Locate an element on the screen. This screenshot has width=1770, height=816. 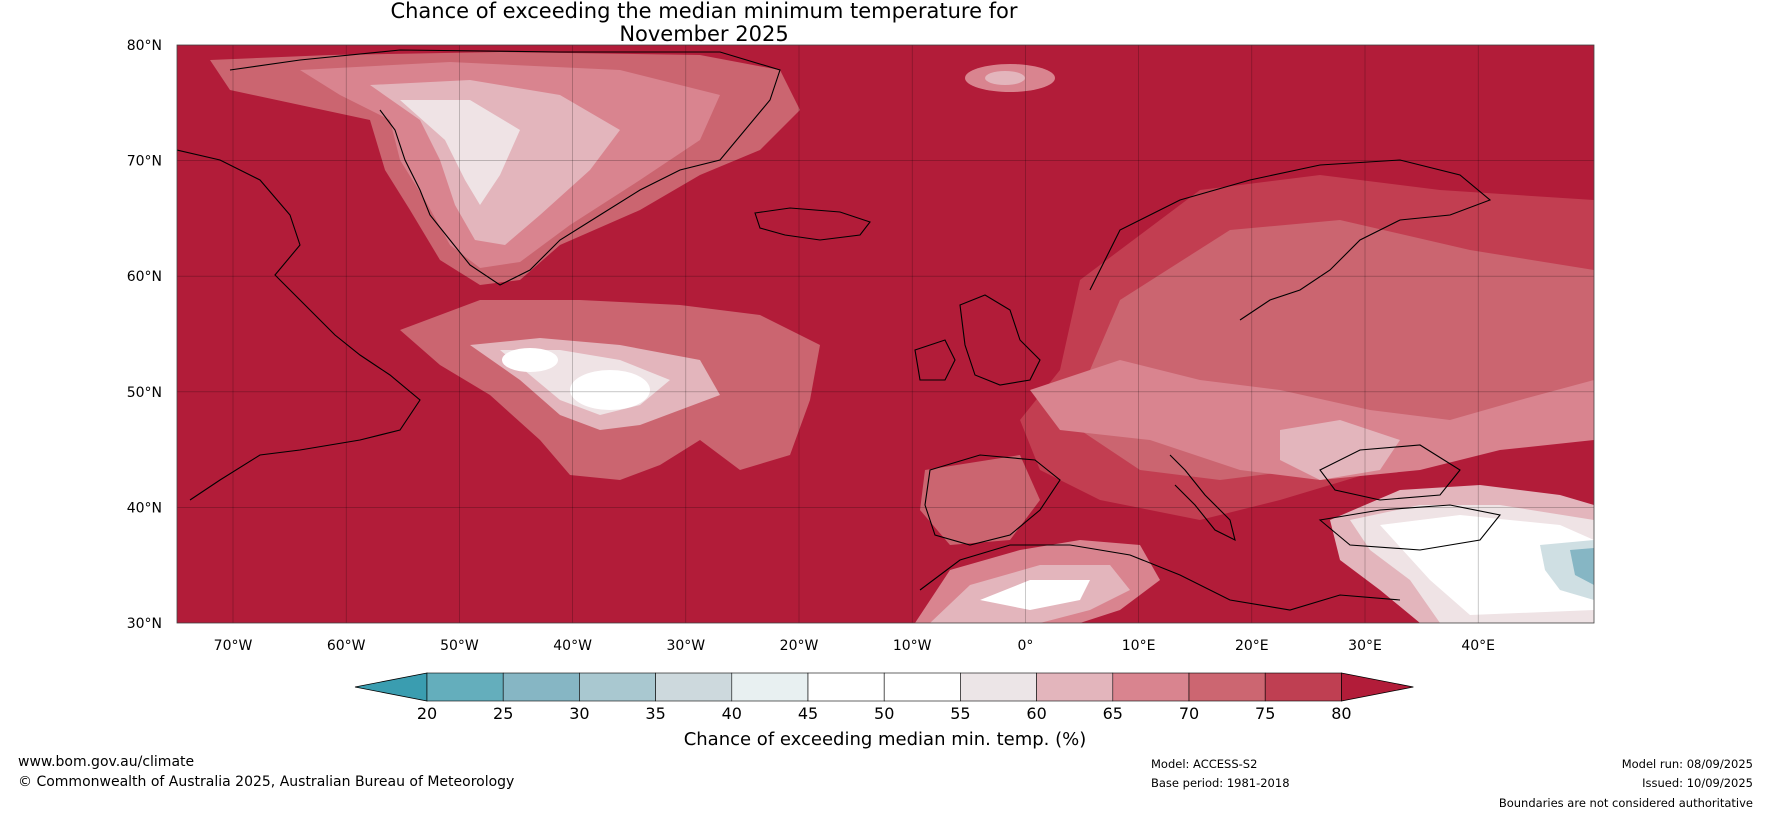
title-line-2: November 2025 is located at coordinates (704, 34).